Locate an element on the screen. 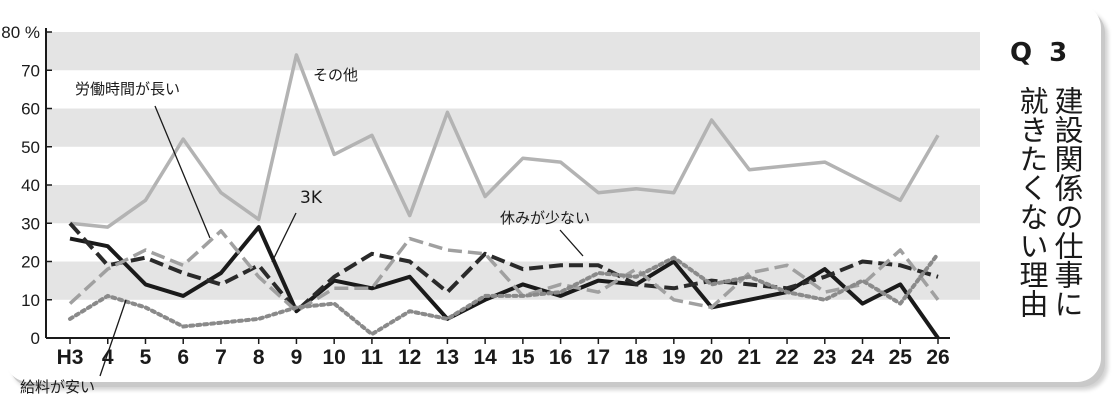 Image resolution: width=1115 pixels, height=405 pixels. x-tick-label: 14 is located at coordinates (485, 357).